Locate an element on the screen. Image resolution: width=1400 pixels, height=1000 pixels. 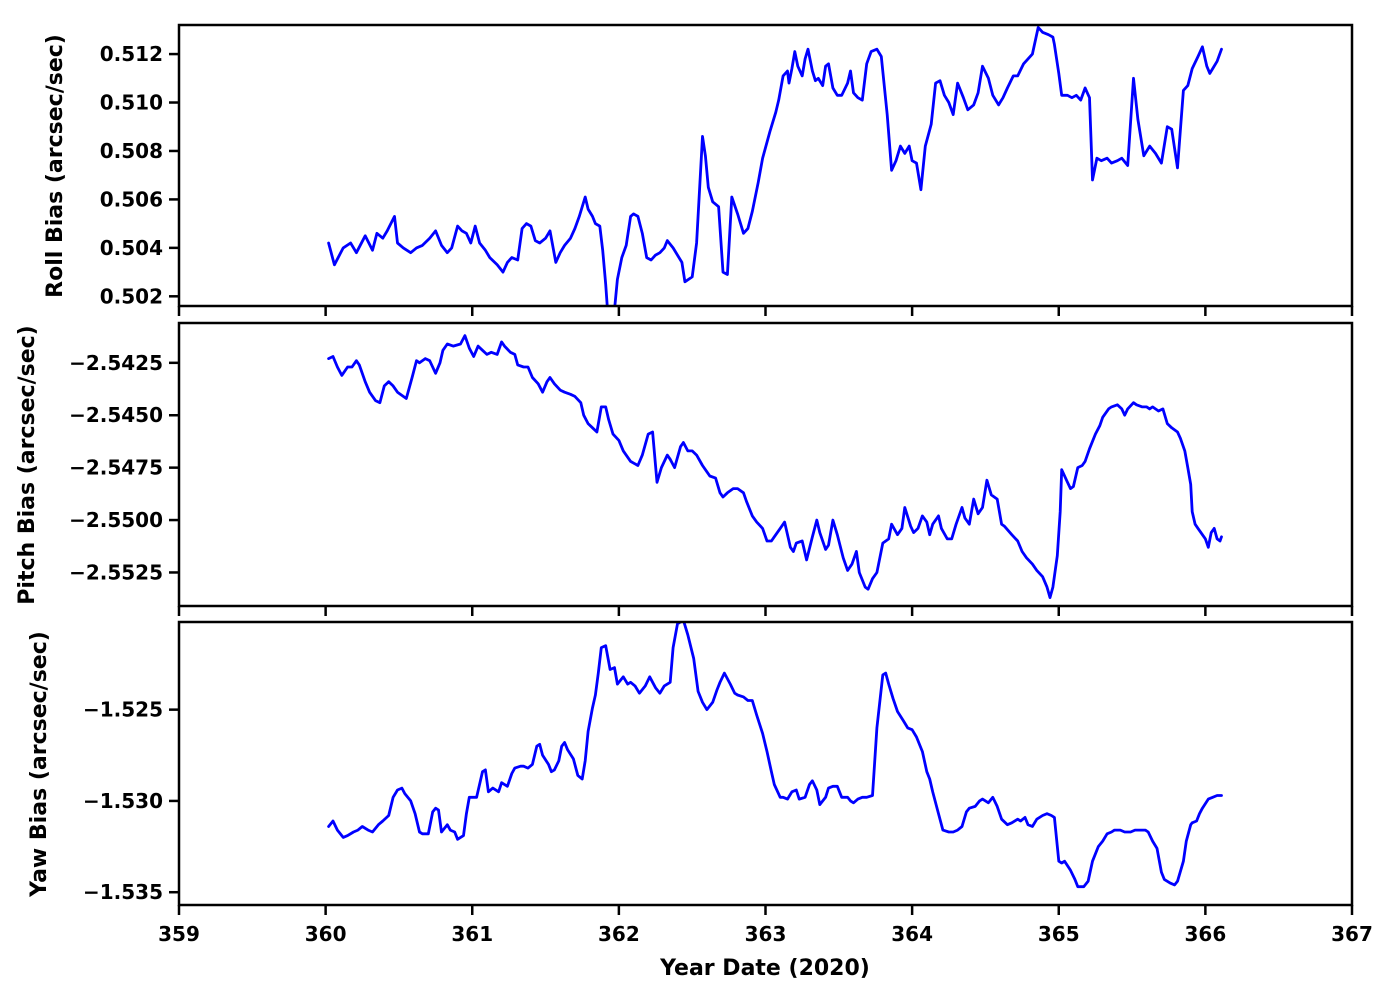
pitch-y-ticks: −2.5425 −2.5450 −2.5475 −2.5500 −2.5525 is located at coordinates (124, 467).